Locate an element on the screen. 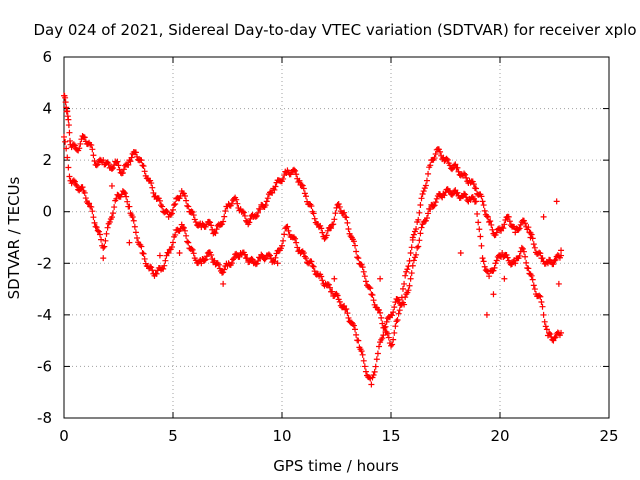 The height and width of the screenshot is (480, 640). x-tick-label: 25 is located at coordinates (608, 436).